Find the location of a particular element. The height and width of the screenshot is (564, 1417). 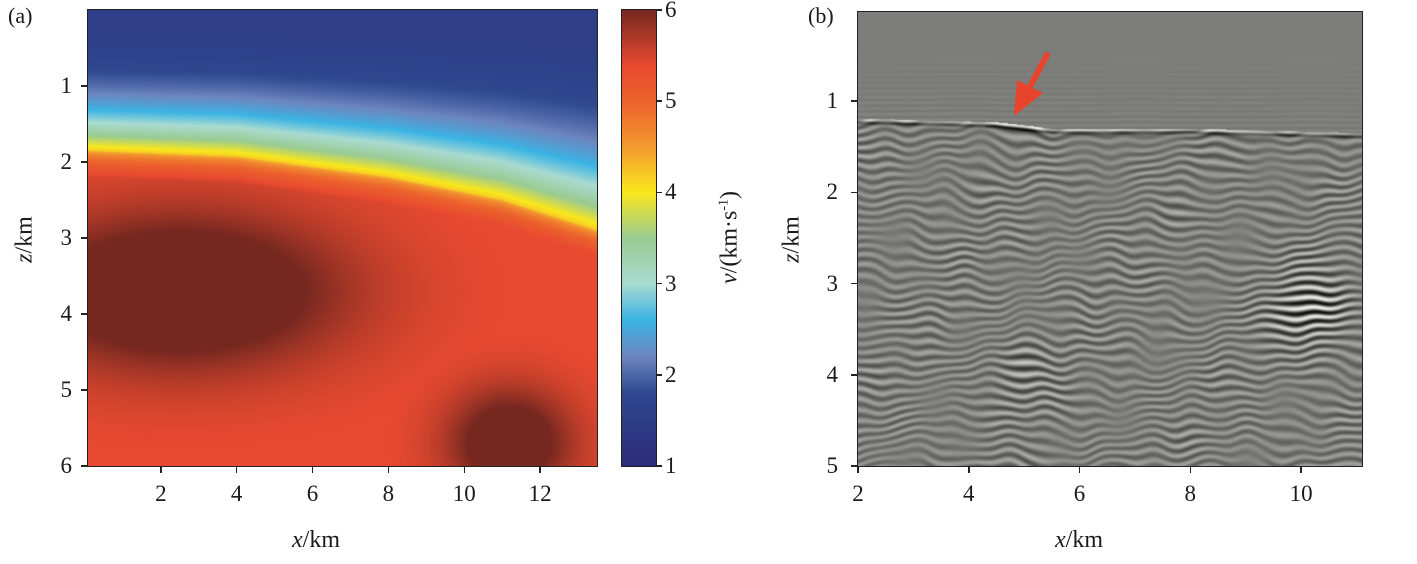

panel-a-xlabel: x/km is located at coordinates (316, 540).